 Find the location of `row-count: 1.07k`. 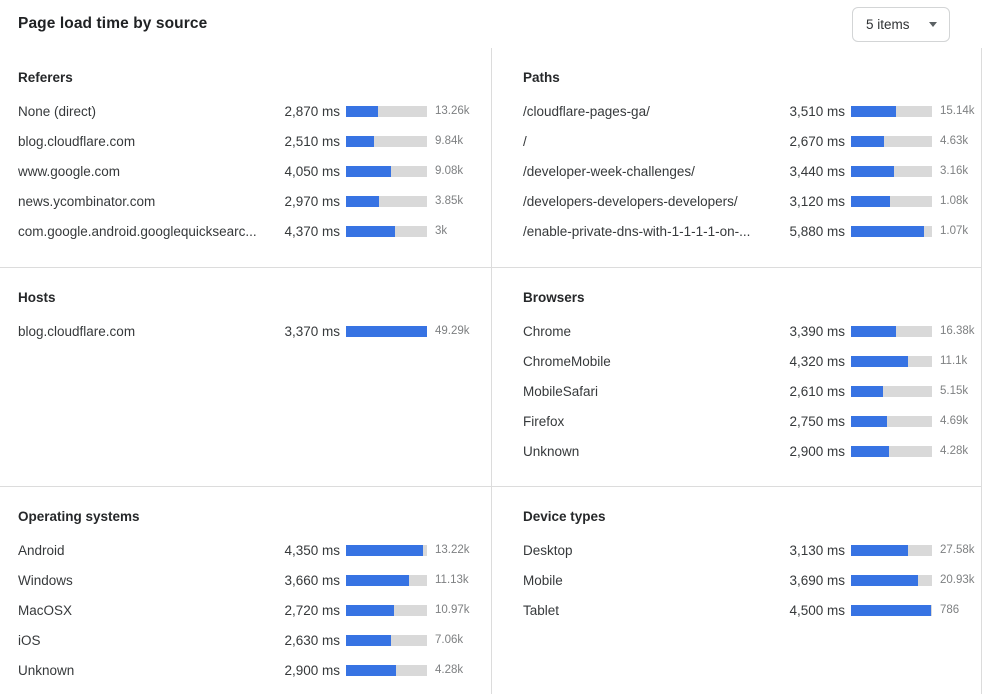

row-count: 1.07k is located at coordinates (954, 231).